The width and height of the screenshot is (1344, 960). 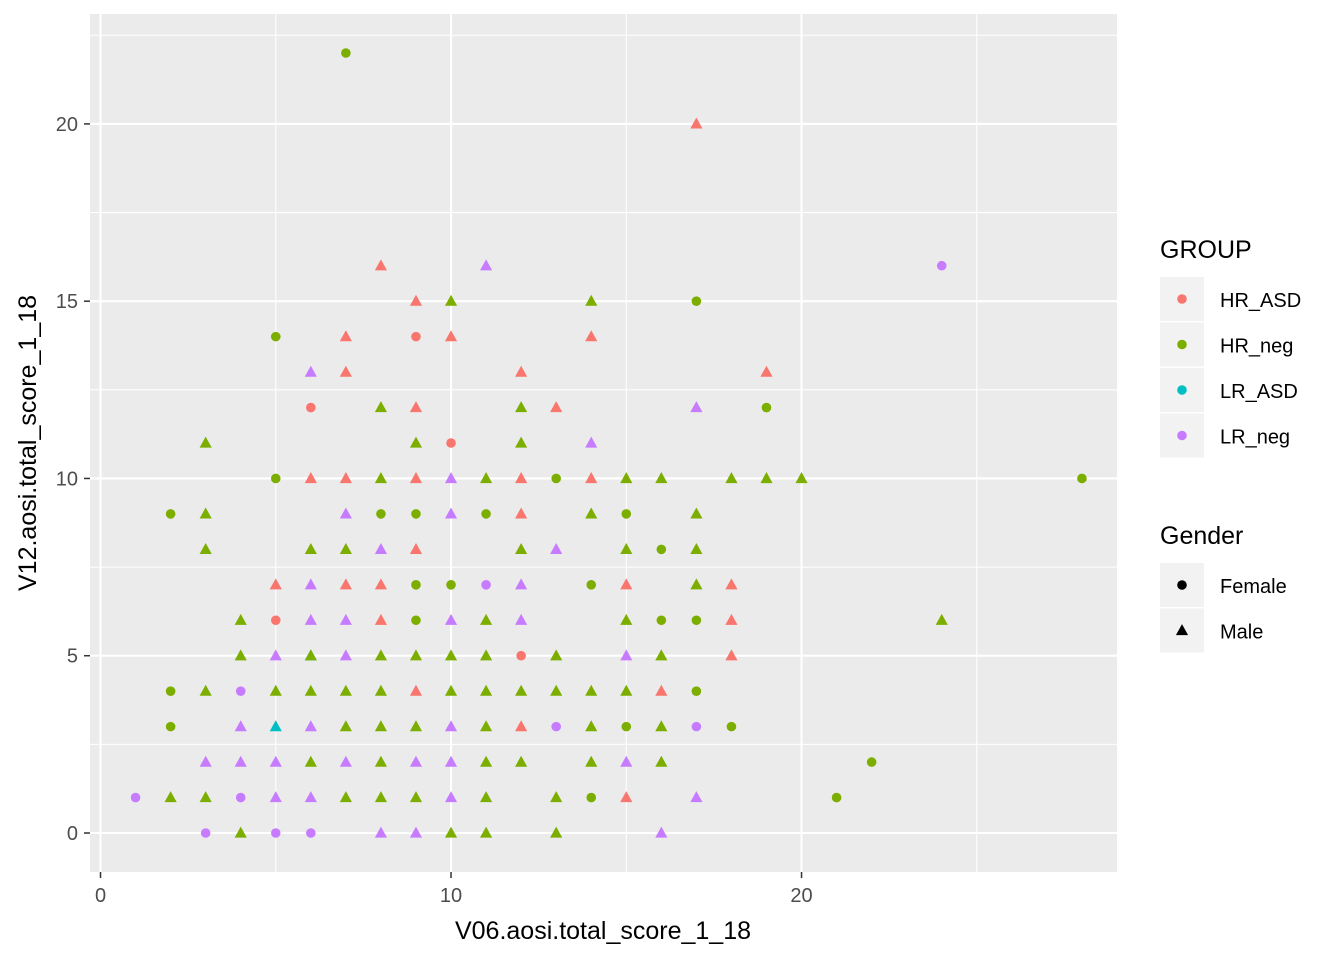 I want to click on legend-label: HR_ASD, so click(x=1260, y=301).